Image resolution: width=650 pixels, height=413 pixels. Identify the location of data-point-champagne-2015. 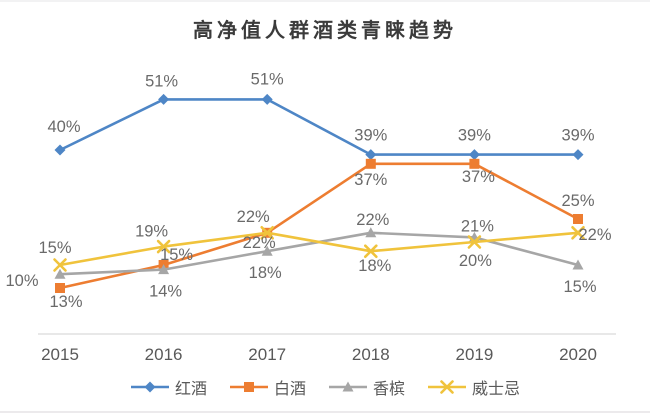
(60, 273).